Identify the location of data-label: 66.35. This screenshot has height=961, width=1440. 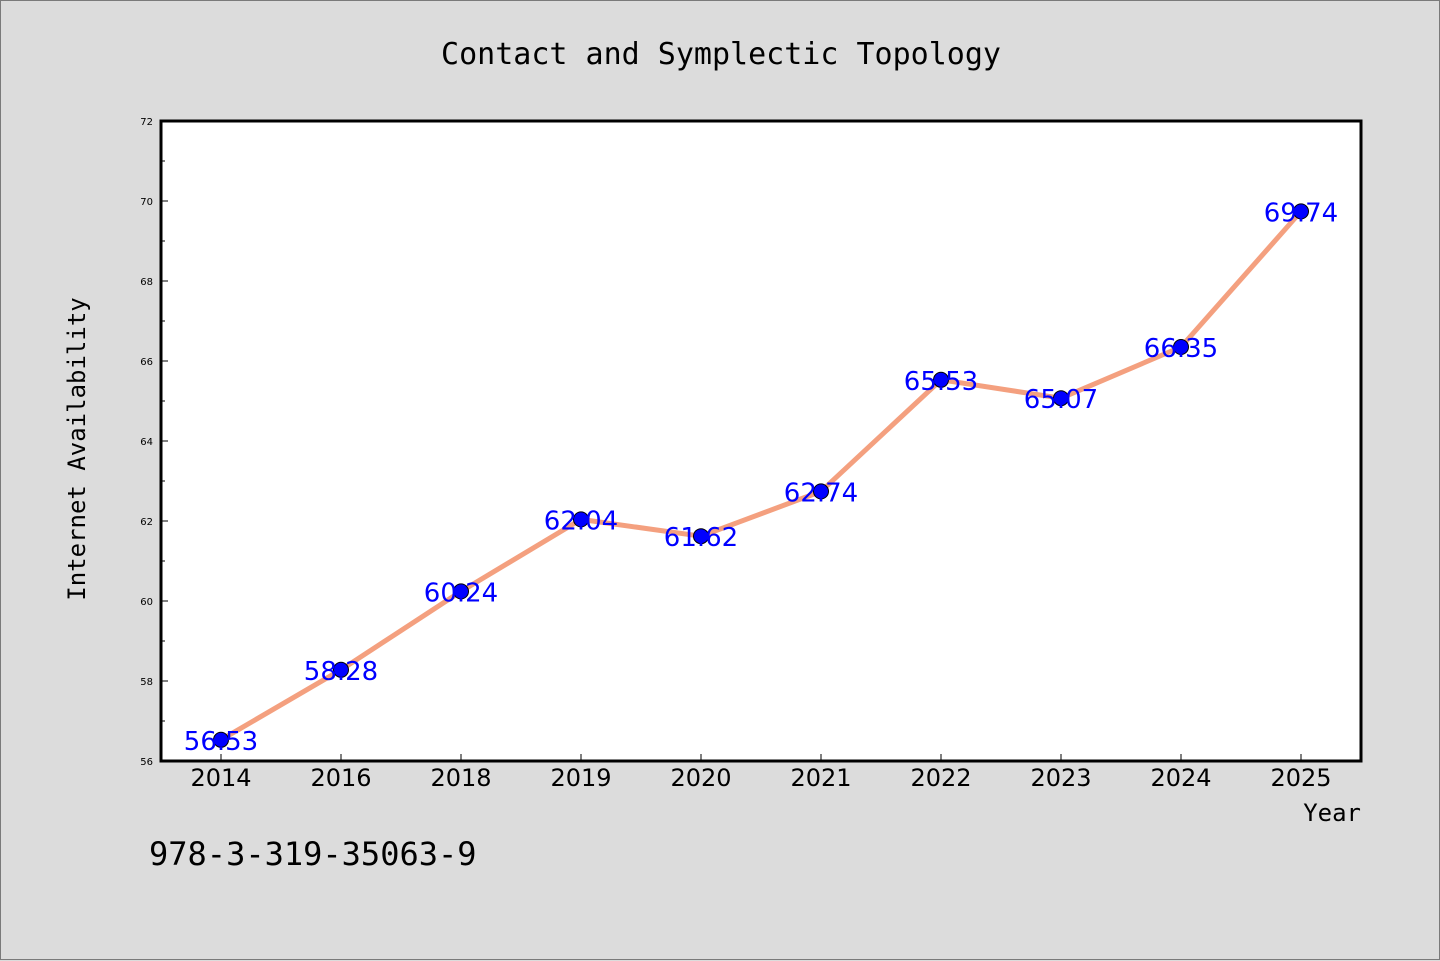
(1181, 349).